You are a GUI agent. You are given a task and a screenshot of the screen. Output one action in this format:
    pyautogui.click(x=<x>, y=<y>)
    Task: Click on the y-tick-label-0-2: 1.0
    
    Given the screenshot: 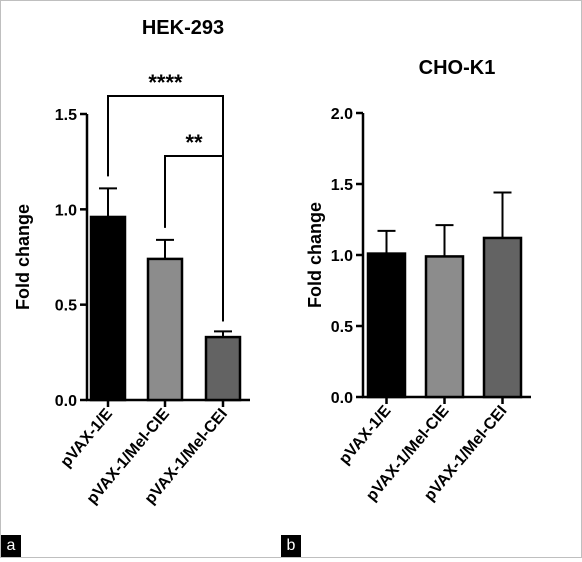 What is the action you would take?
    pyautogui.click(x=66, y=210)
    